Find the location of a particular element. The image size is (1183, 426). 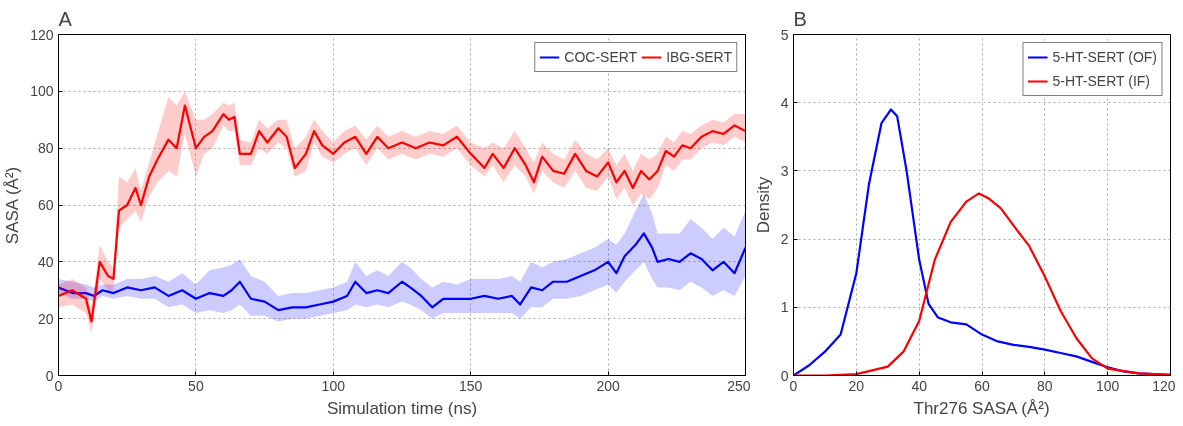

x-axis-title: Simulation time (ns) is located at coordinates (402, 408).